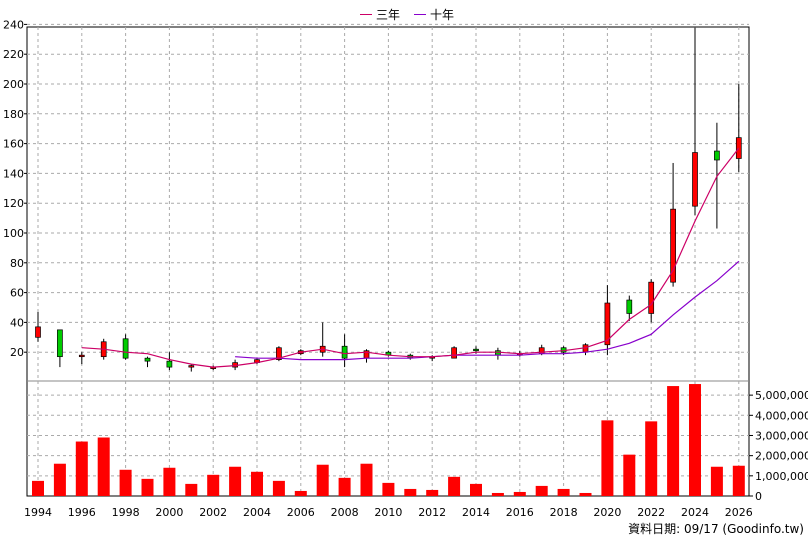  What do you see at coordinates (388, 512) in the screenshot?
I see `x-tick-label: 2010` at bounding box center [388, 512].